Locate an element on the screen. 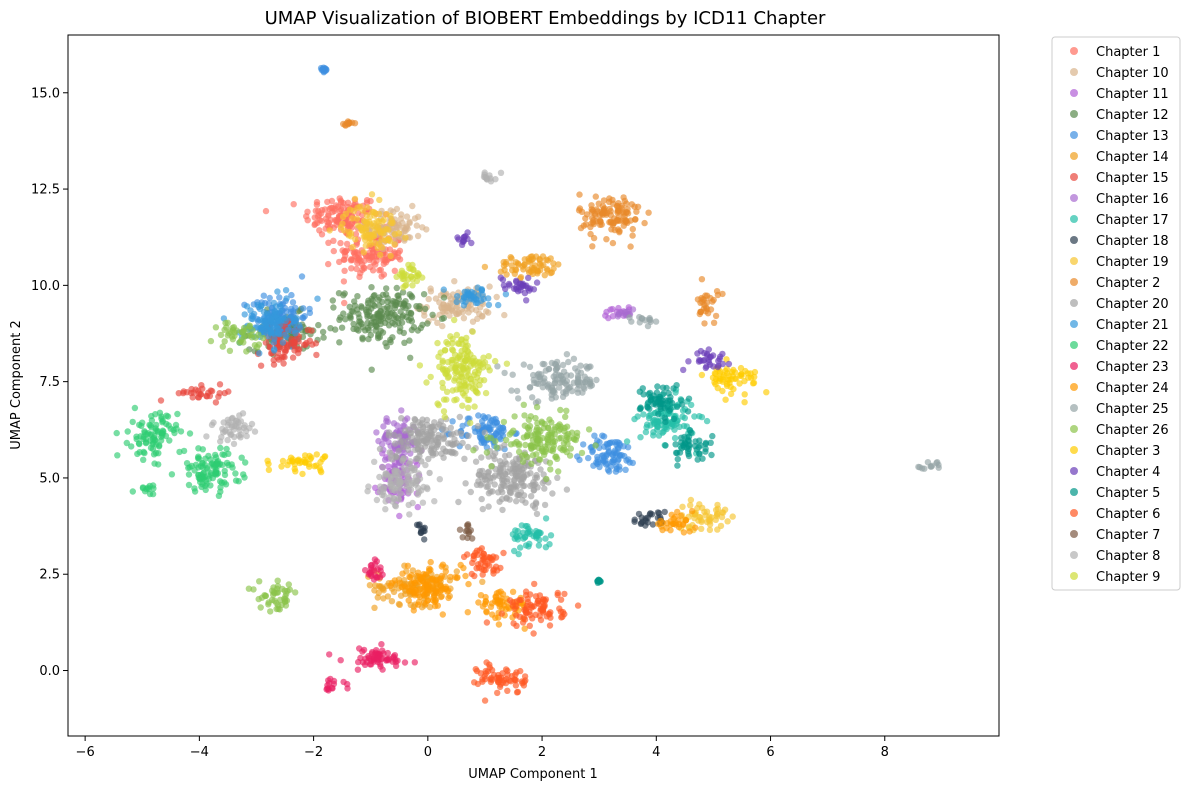 This screenshot has width=1189, height=790. legend-label: Chapter 24 is located at coordinates (1132, 388).